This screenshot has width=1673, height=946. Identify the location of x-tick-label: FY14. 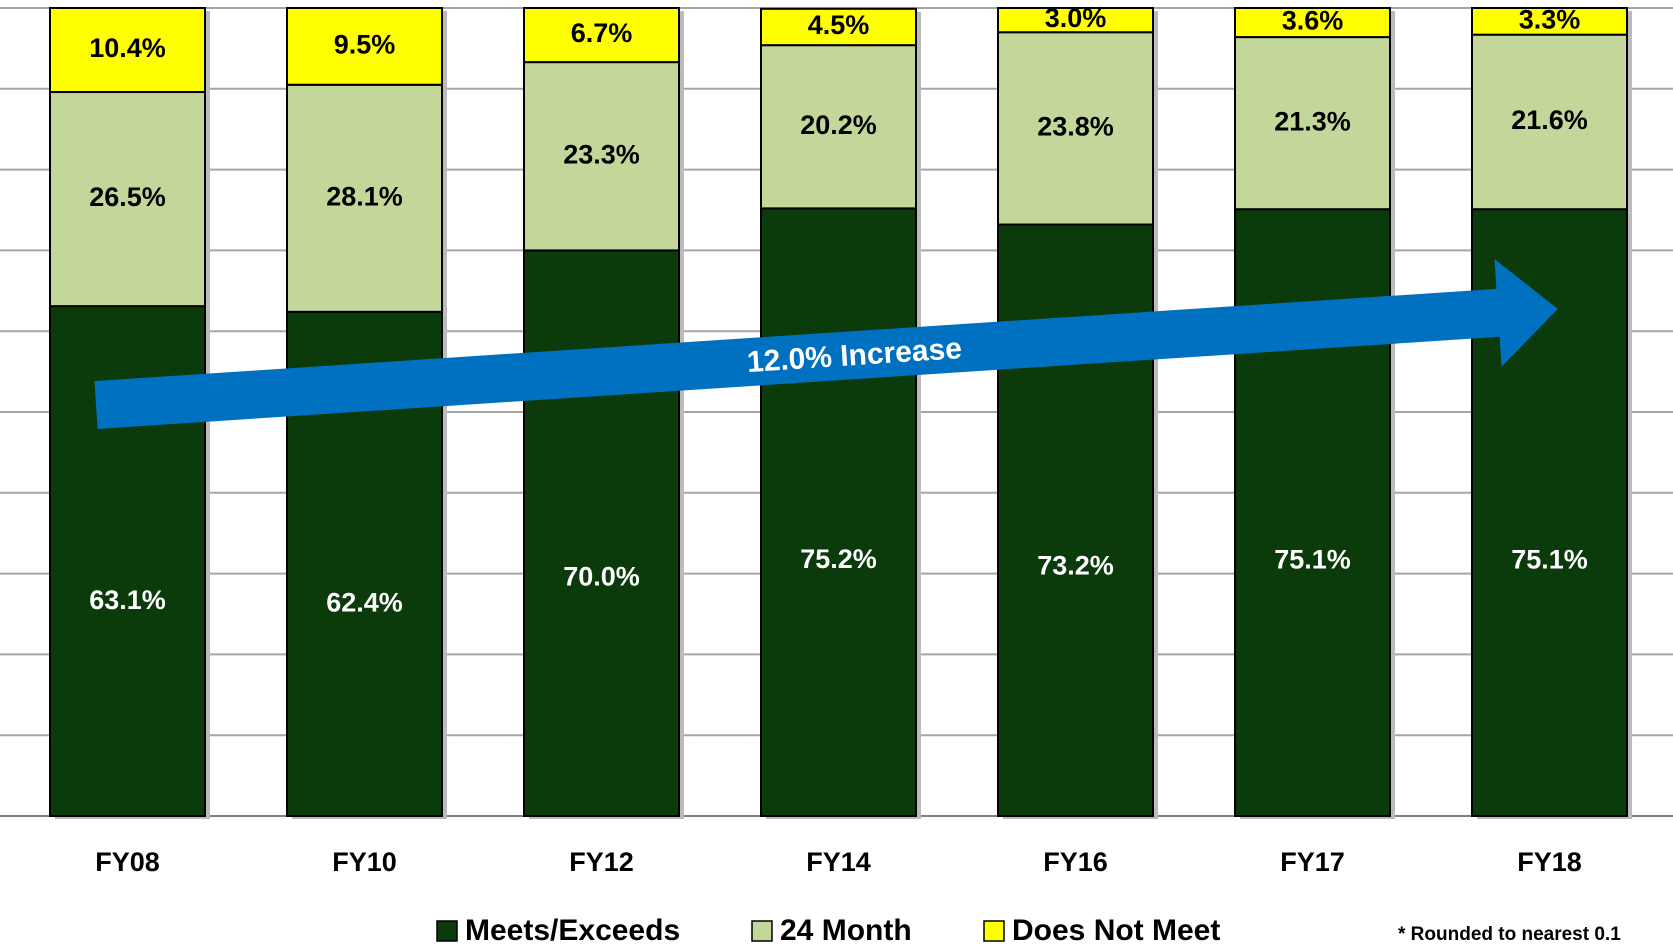
(838, 862).